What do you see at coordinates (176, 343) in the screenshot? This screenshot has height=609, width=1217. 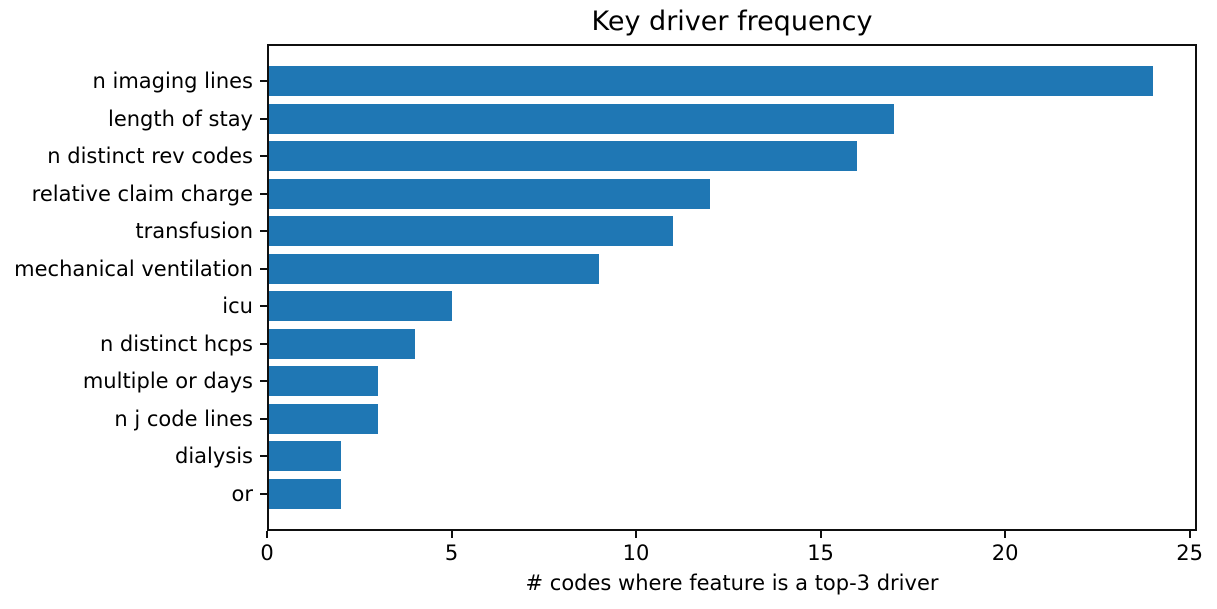 I see `y-tick-label: n distinct hcps` at bounding box center [176, 343].